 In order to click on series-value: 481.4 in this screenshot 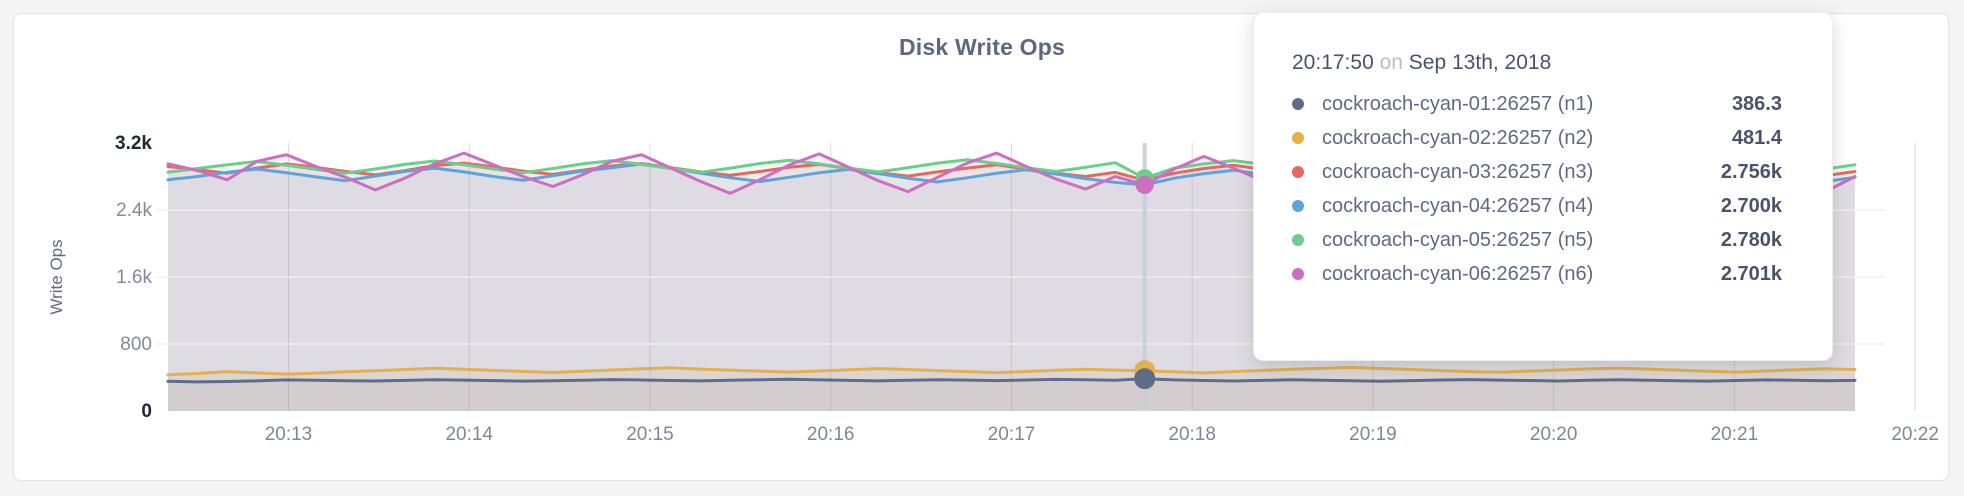, I will do `click(1756, 137)`.